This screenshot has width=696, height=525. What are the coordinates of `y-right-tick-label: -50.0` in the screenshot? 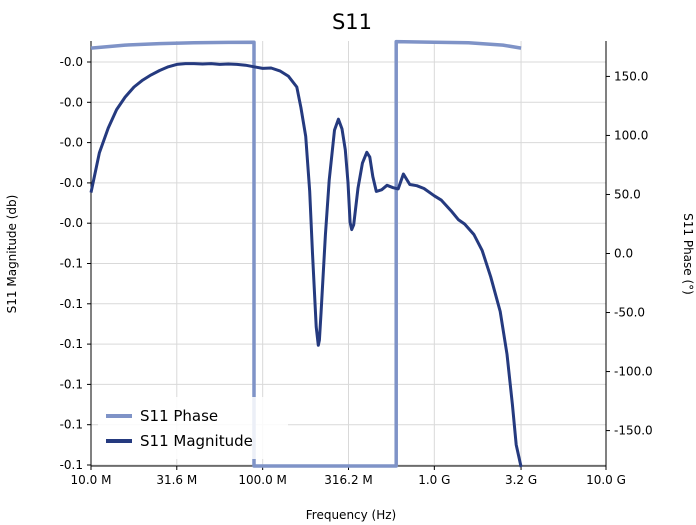 It's located at (629, 313).